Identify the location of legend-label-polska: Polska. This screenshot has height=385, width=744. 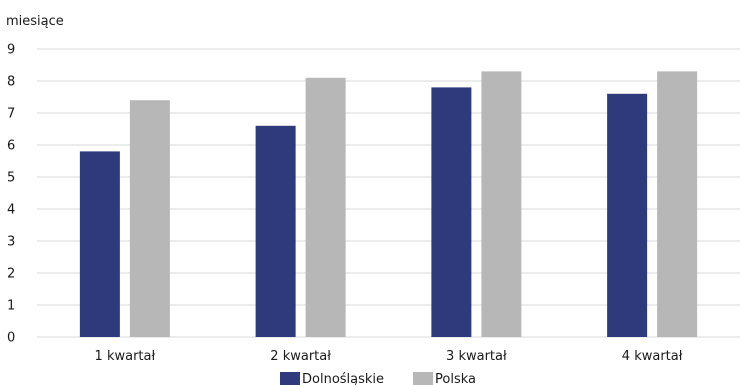
(455, 378).